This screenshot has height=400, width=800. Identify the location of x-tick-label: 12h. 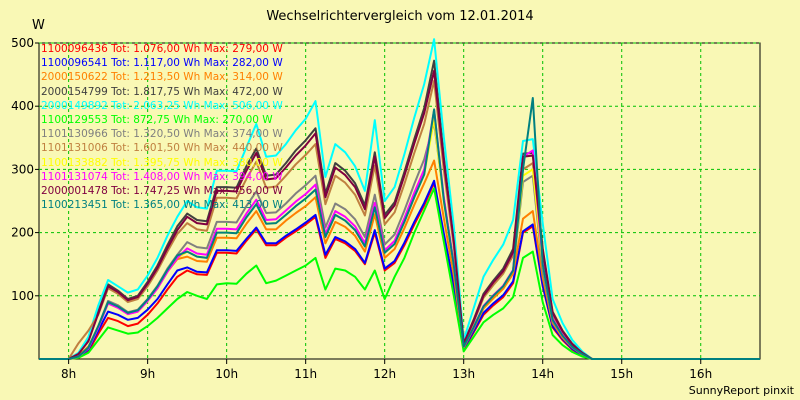
(384, 374).